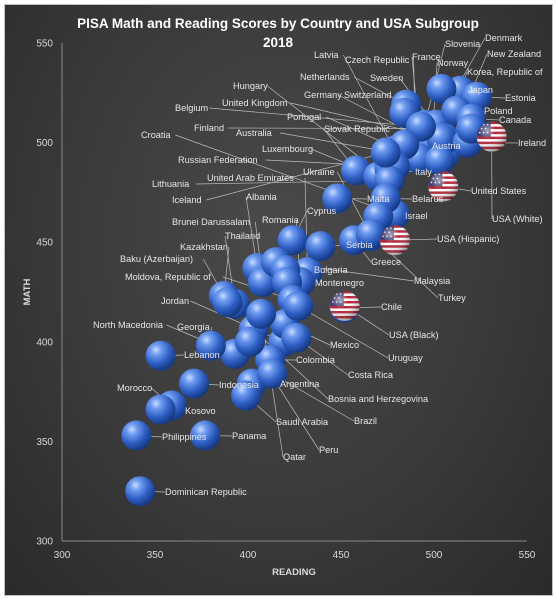 The image size is (556, 599). Describe the element at coordinates (505, 72) in the screenshot. I see `data-label: Korea, Republic of` at that location.